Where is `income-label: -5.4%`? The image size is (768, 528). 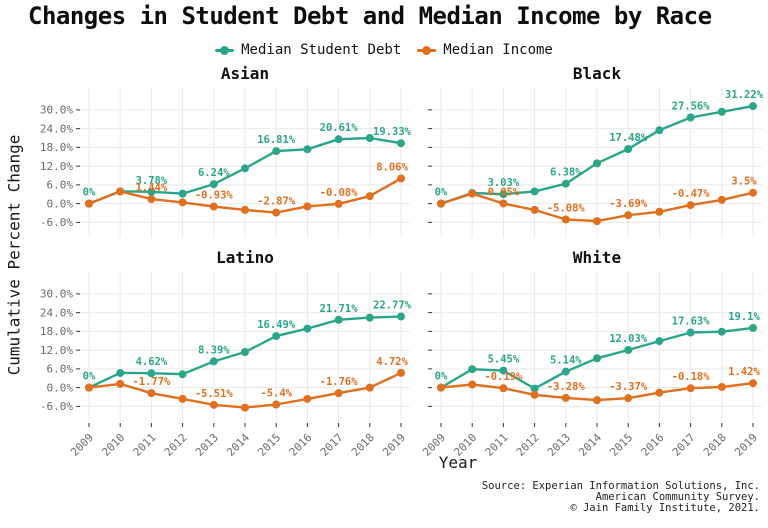 income-label: -5.4% is located at coordinates (276, 394).